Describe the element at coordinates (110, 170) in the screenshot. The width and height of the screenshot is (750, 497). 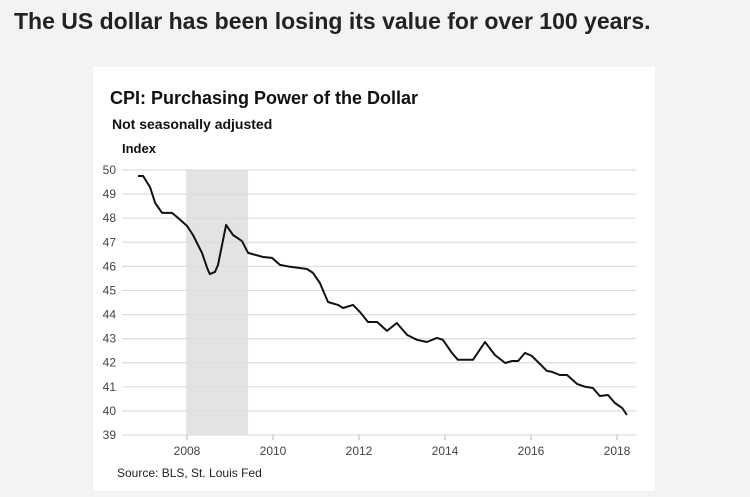
I see `y-tick-label: 50` at that location.